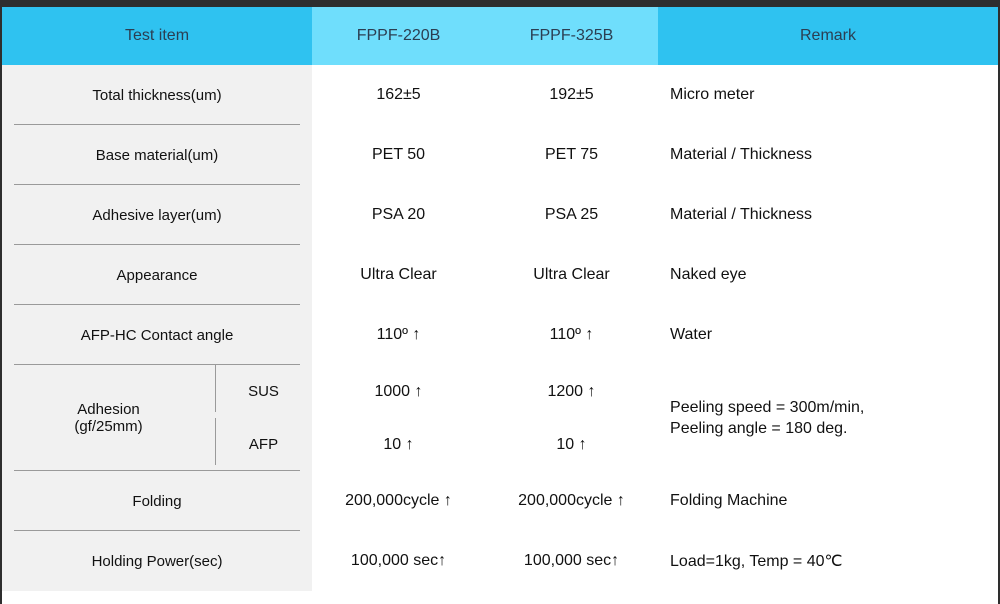 This screenshot has height=604, width=1000. I want to click on row-label-holding: Holding Power(sec), so click(157, 561).